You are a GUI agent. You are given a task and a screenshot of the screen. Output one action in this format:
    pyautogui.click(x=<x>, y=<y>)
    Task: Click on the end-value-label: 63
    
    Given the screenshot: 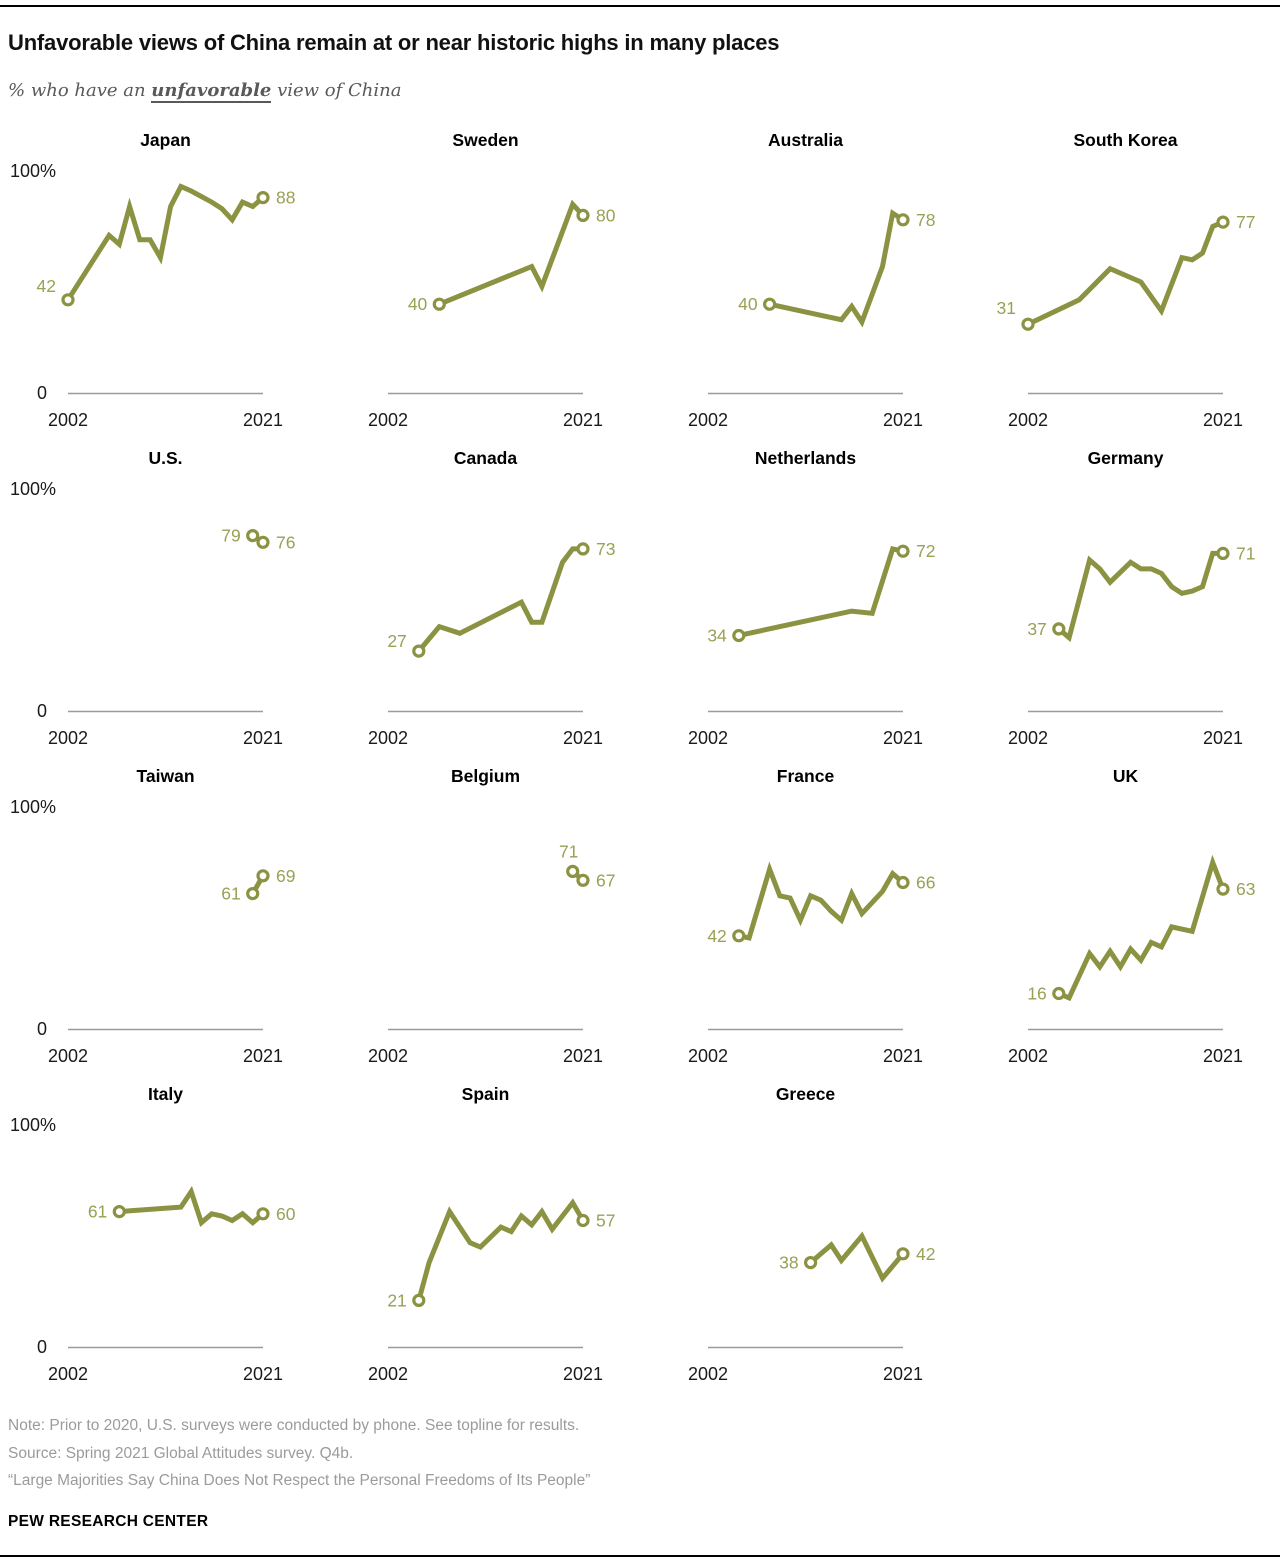 What is the action you would take?
    pyautogui.click(x=1245, y=889)
    